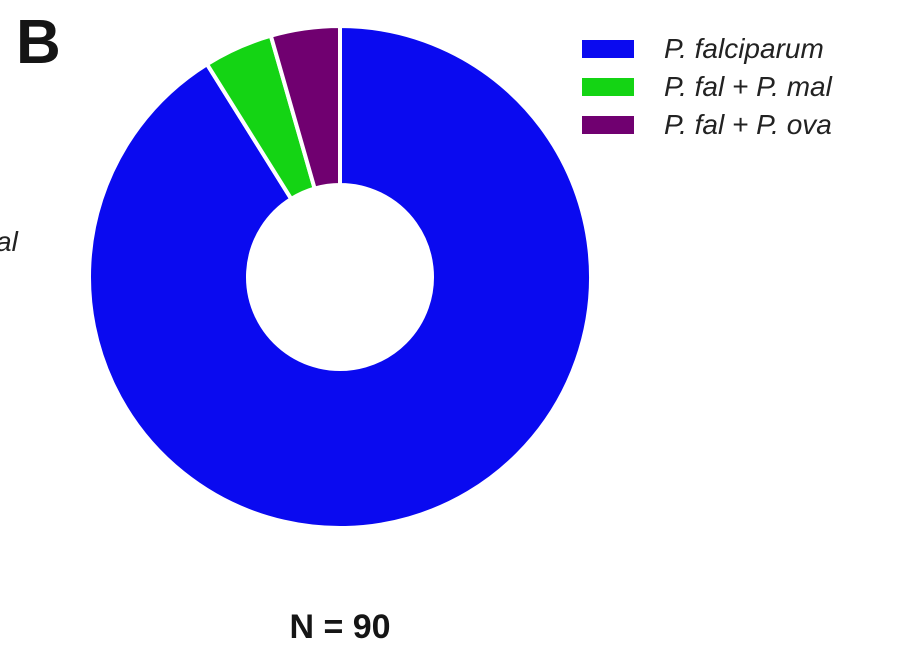 The image size is (919, 650). What do you see at coordinates (38, 42) in the screenshot?
I see `panel-letter: B` at bounding box center [38, 42].